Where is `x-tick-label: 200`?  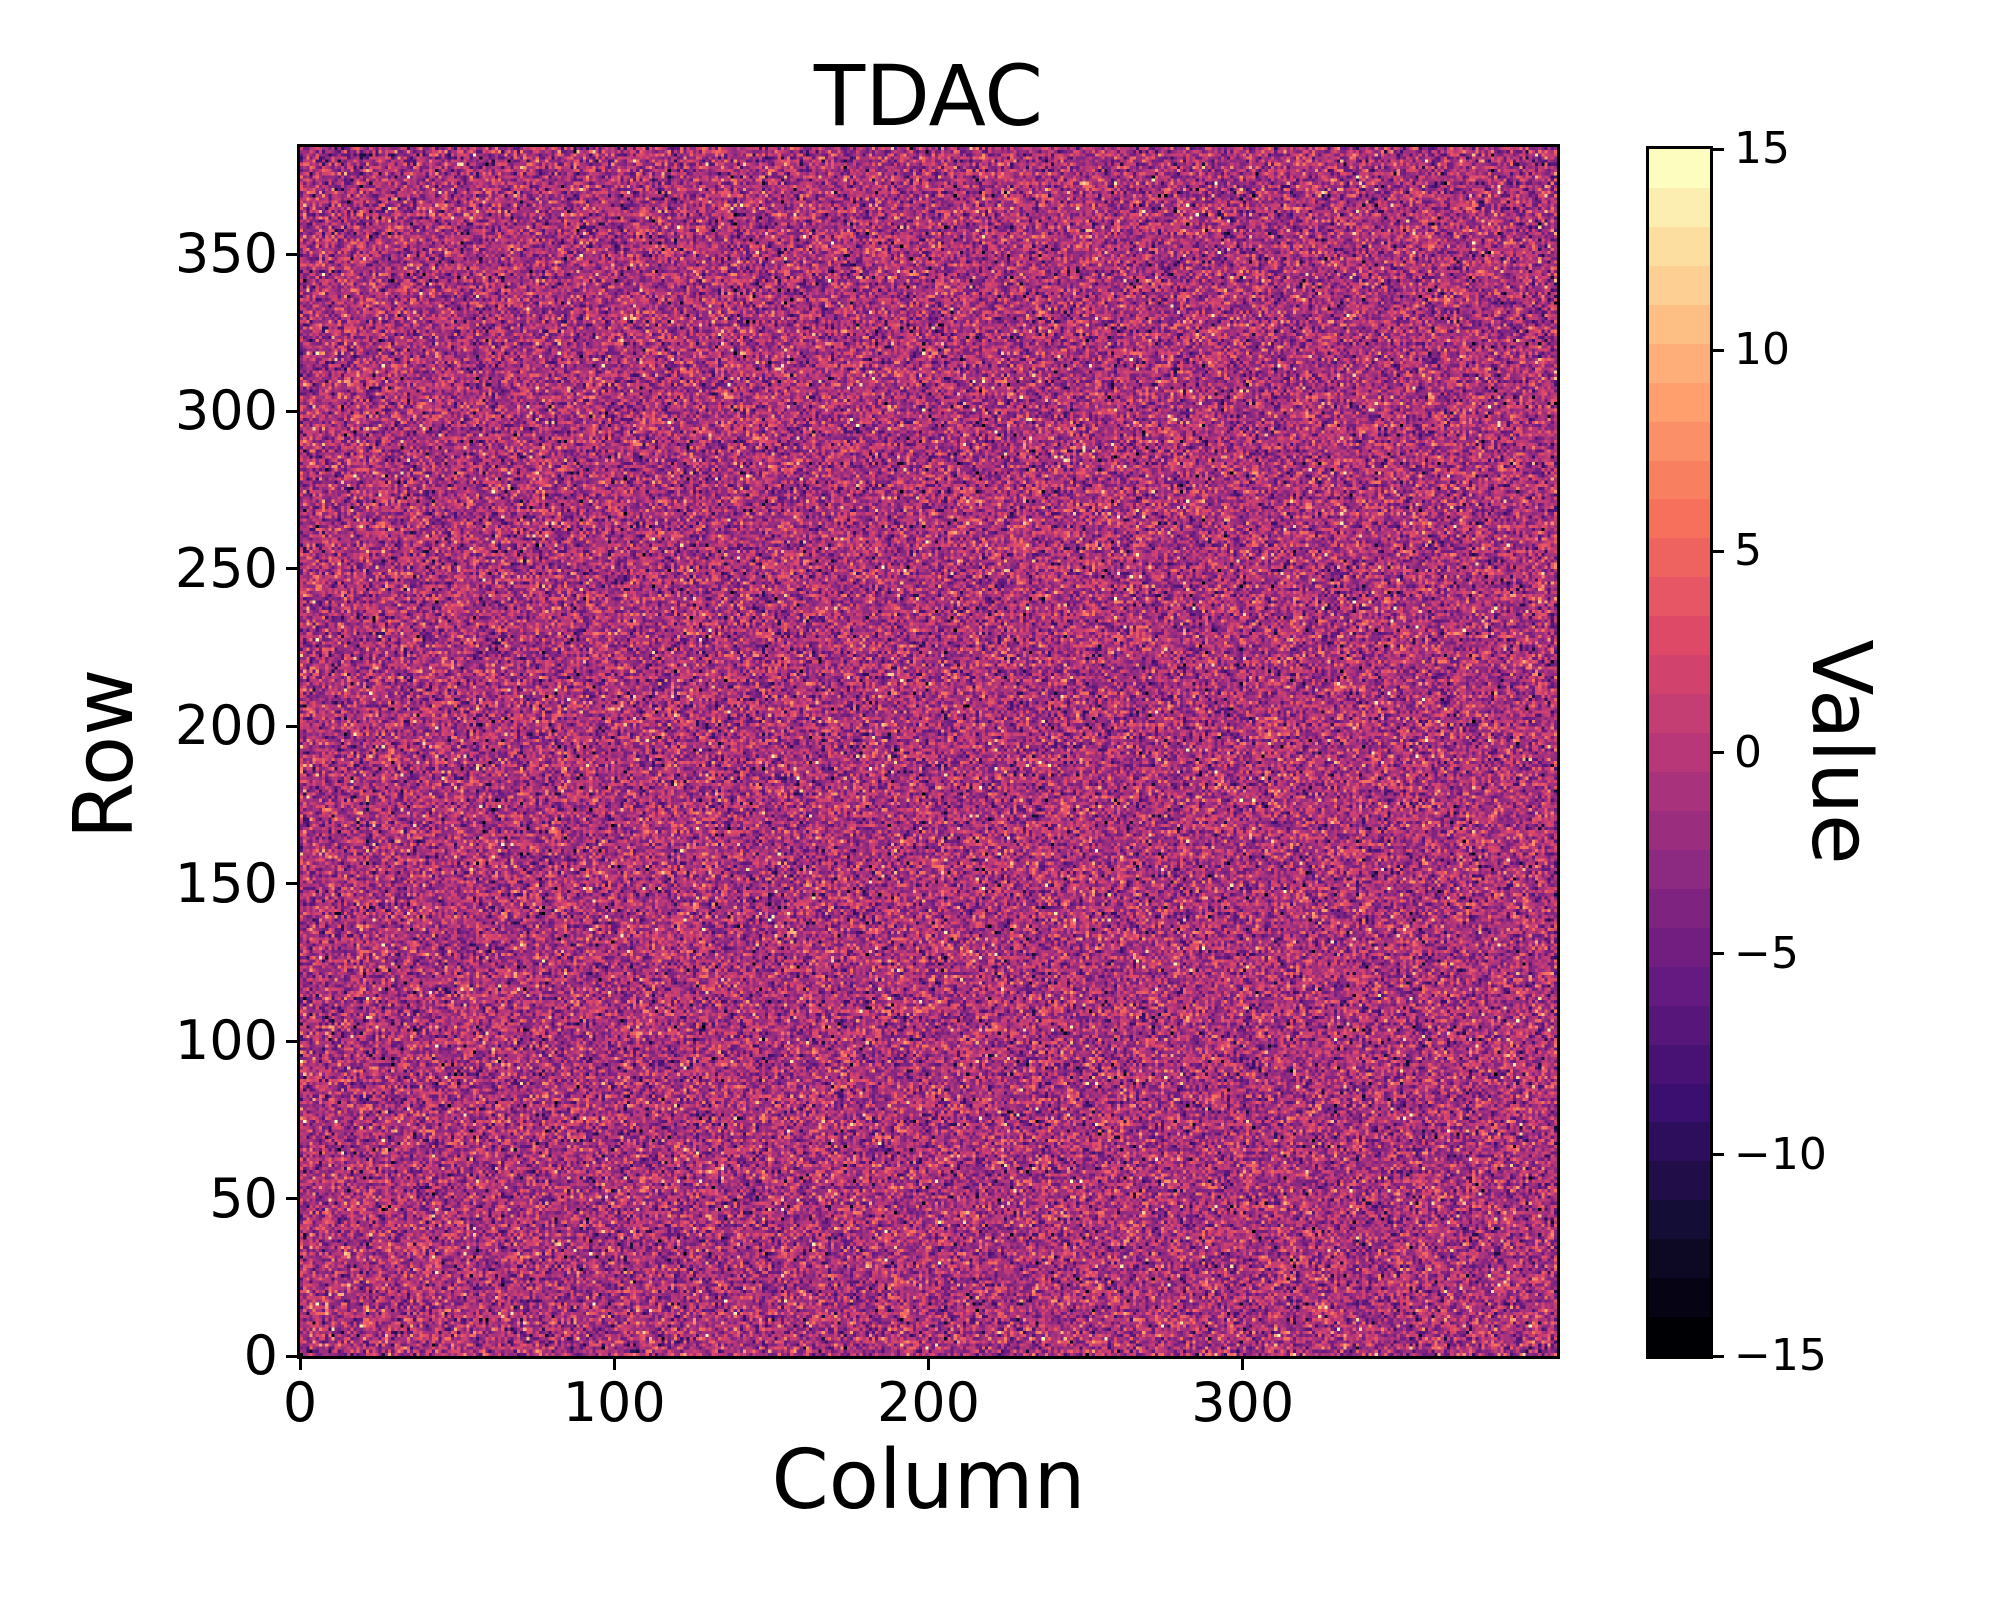 x-tick-label: 200 is located at coordinates (928, 1402).